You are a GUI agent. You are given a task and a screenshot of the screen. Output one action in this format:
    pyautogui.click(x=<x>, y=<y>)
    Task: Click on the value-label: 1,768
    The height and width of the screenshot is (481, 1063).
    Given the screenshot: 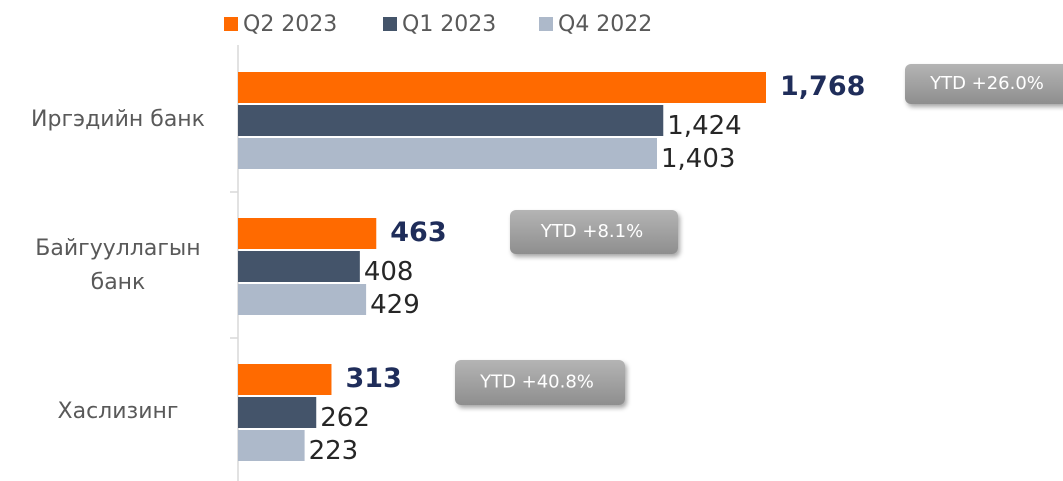 What is the action you would take?
    pyautogui.click(x=822, y=86)
    